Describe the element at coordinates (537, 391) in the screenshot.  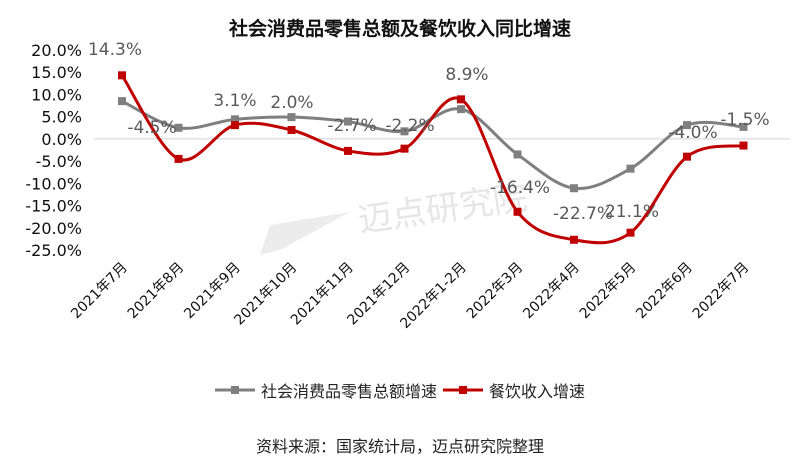
I see `legend-label-catering: 餐饮收入增速` at that location.